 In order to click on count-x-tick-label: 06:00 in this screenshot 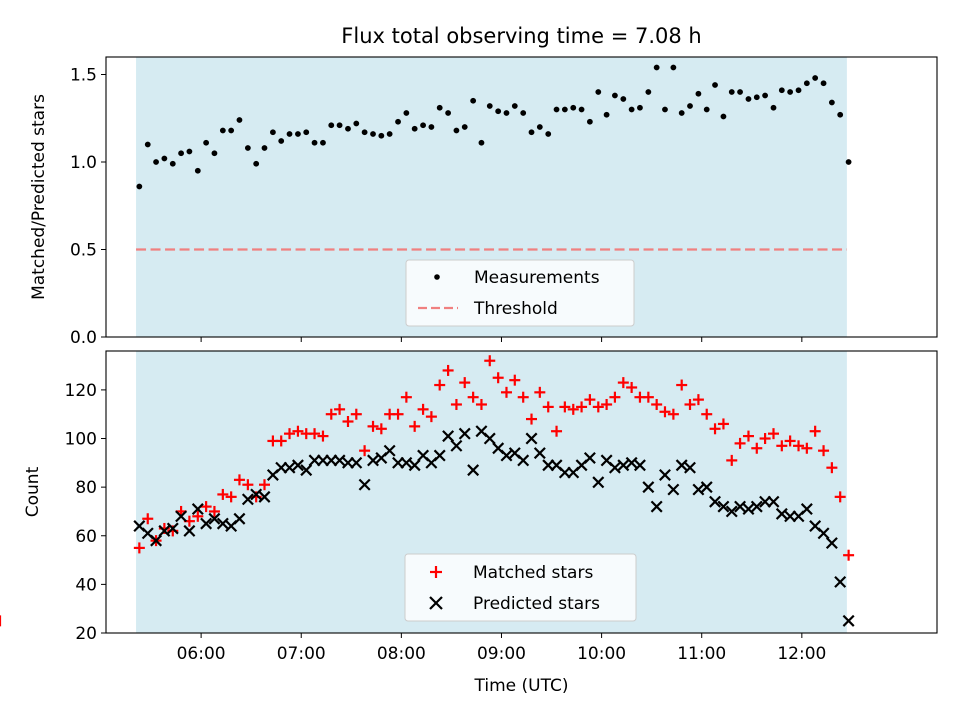, I will do `click(201, 654)`.